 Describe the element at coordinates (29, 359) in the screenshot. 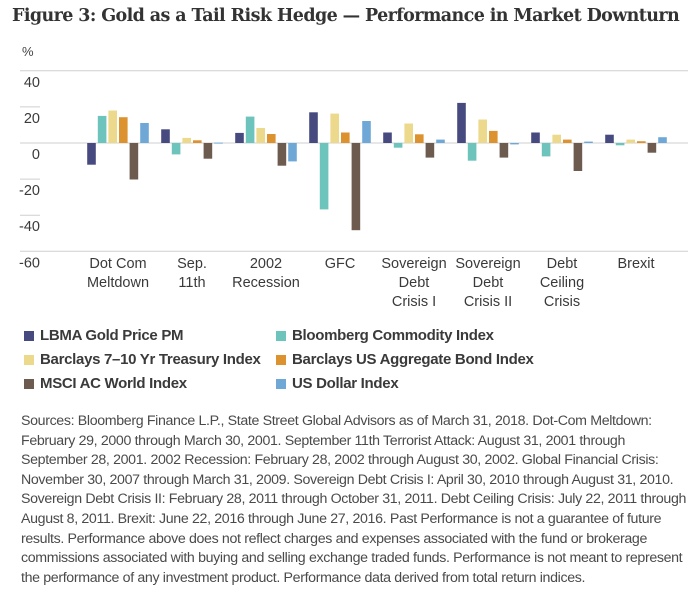

I see `legend-swatch-treasury` at that location.